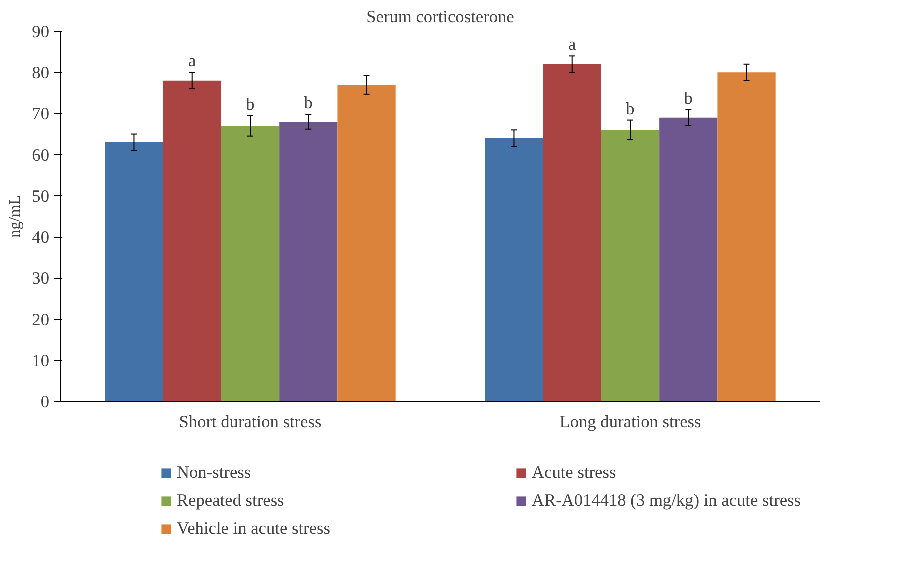 Image resolution: width=901 pixels, height=582 pixels. Describe the element at coordinates (667, 501) in the screenshot. I see `legend-label: AR-A014418 (3 mg/kg) in acute stress` at that location.